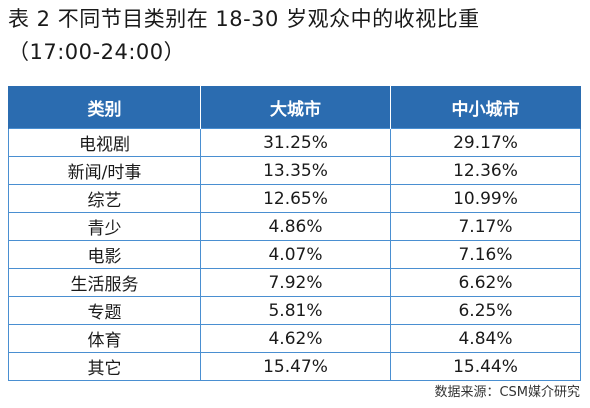  I want to click on header-small-city: 中小城市, so click(485, 107).